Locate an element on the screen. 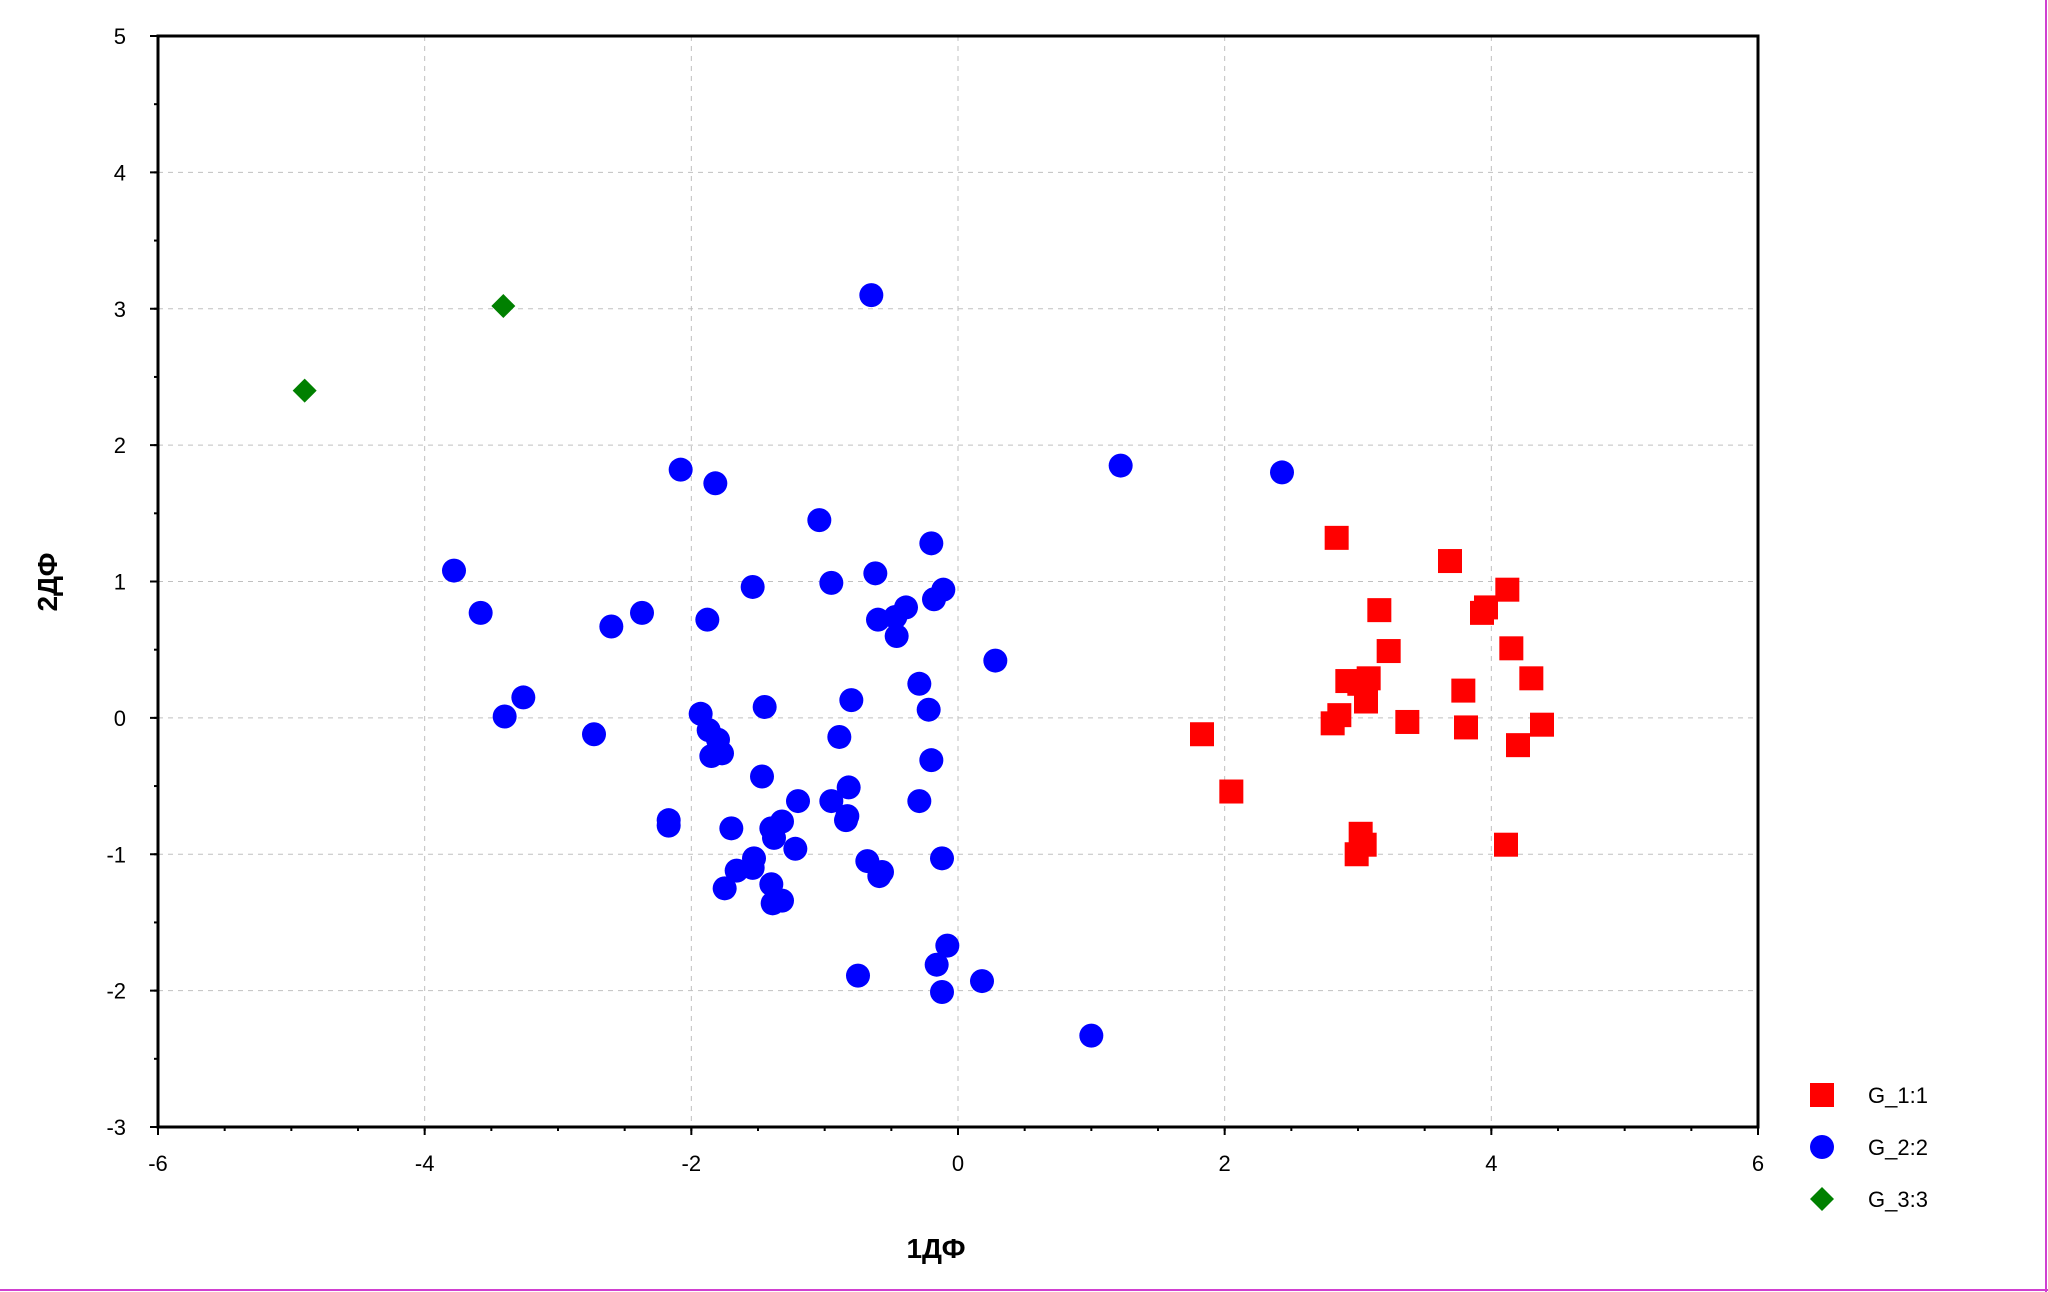 The height and width of the screenshot is (1292, 2048). y-tick-label: 3 is located at coordinates (120, 309).